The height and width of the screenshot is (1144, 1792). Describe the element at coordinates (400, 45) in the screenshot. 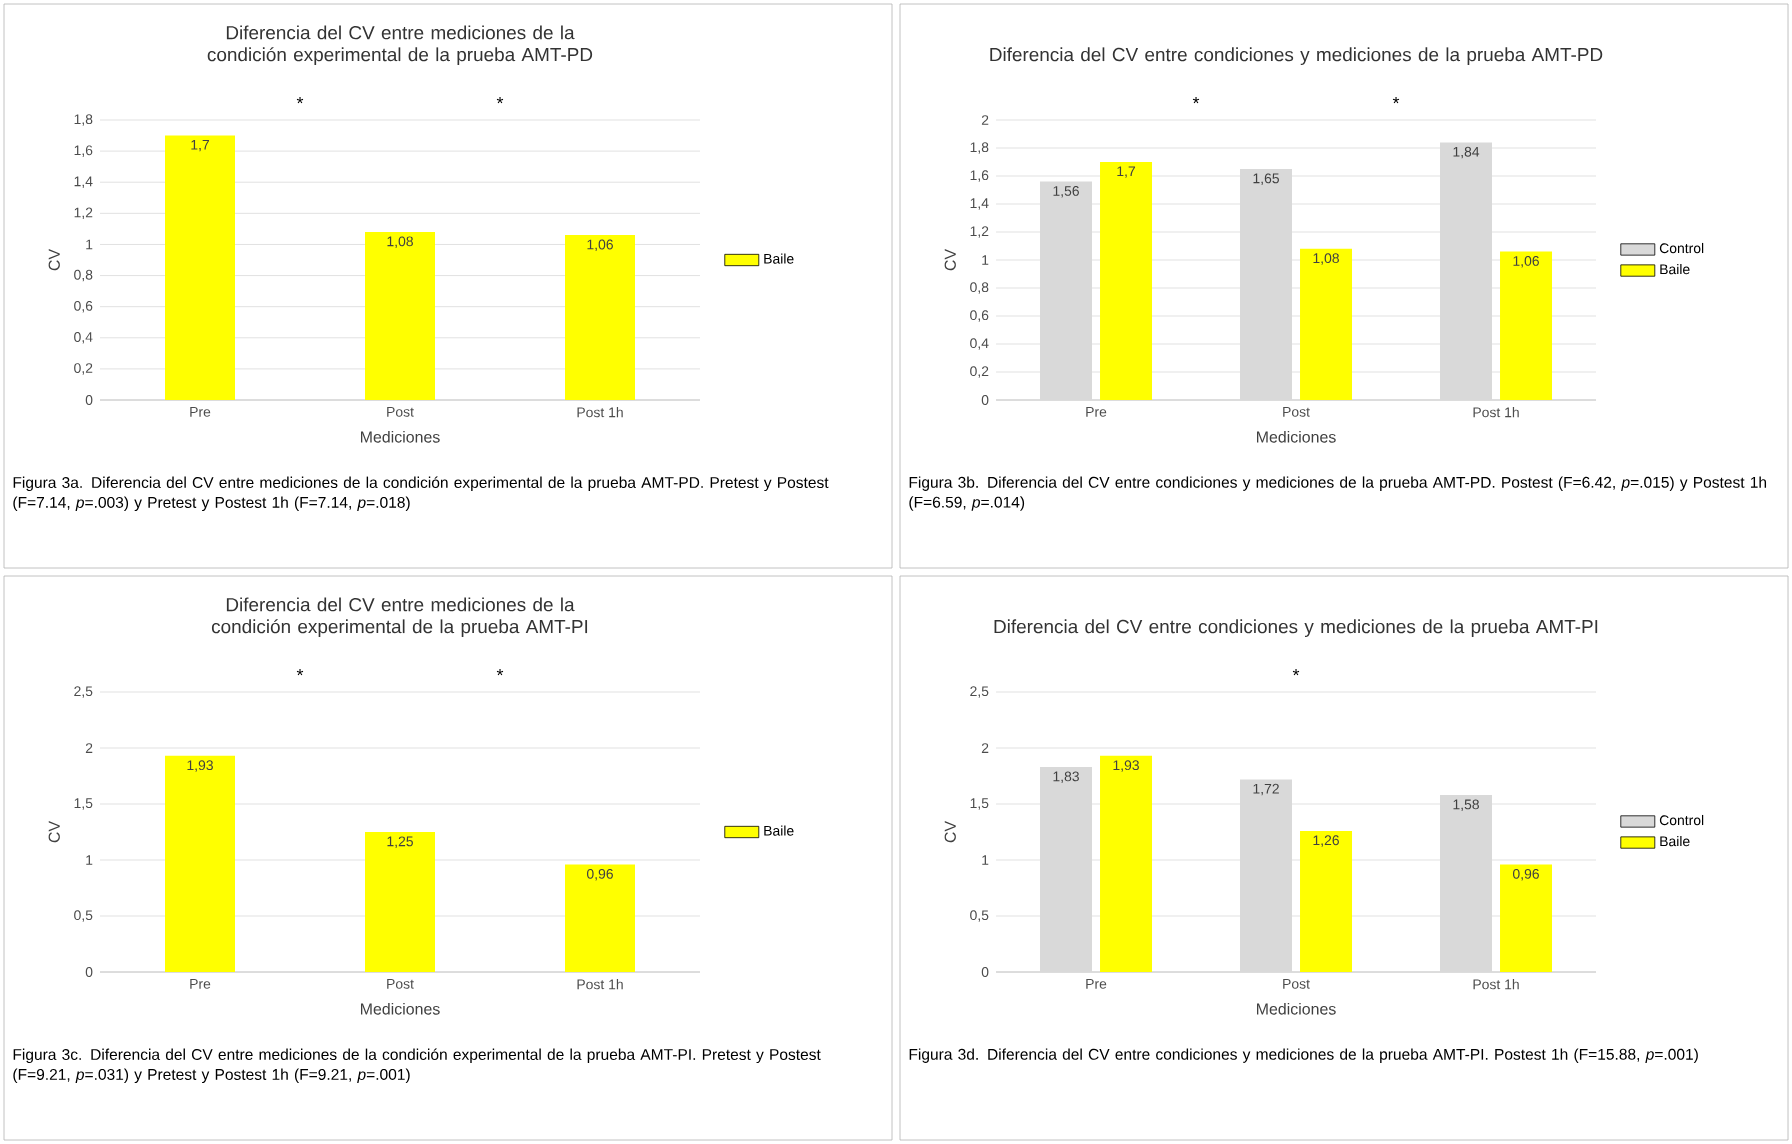

I see `chart-title: Diferencia del CV entre mediciones de la condición experimental de la prueba AMT-PD` at that location.